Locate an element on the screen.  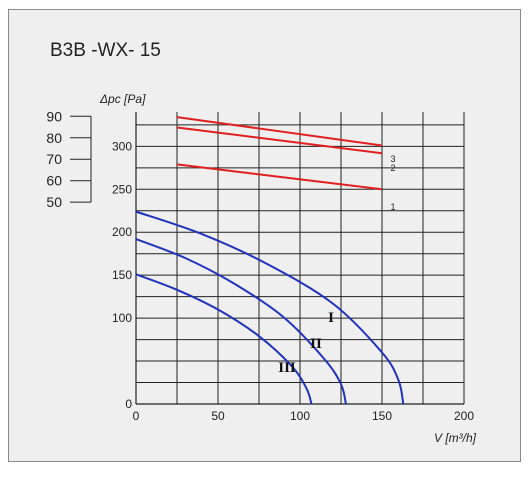
secondary-scale: 90 80 70 60 50 is located at coordinates (69, 159).